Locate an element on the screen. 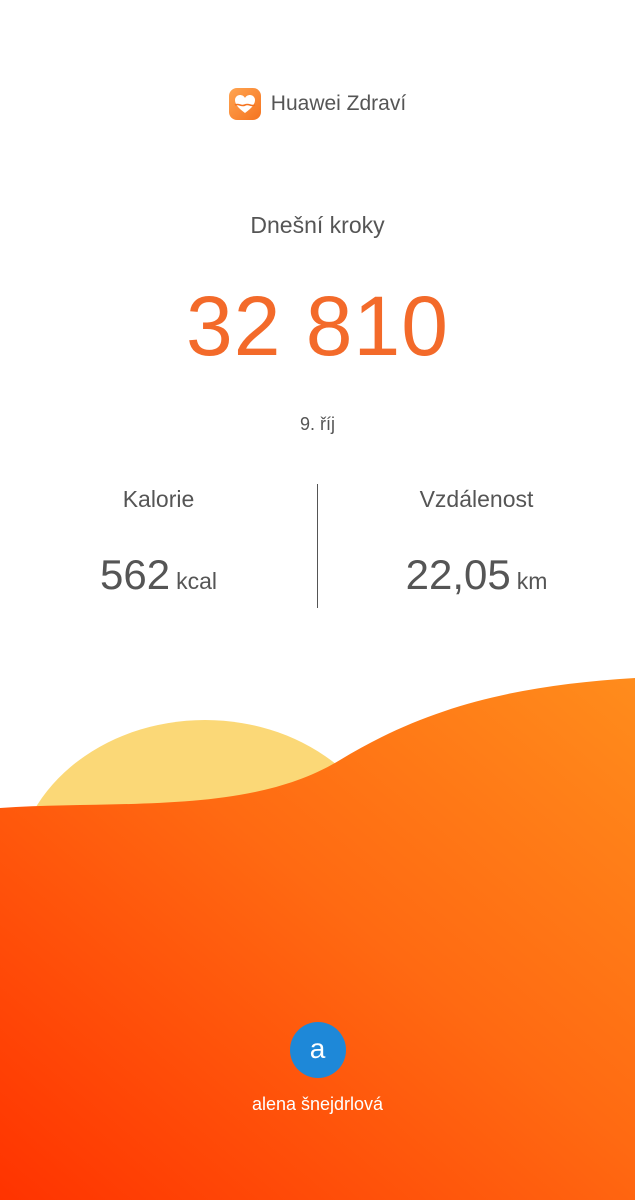  user-info: a alena šnejdrlová is located at coordinates (317, 1068).